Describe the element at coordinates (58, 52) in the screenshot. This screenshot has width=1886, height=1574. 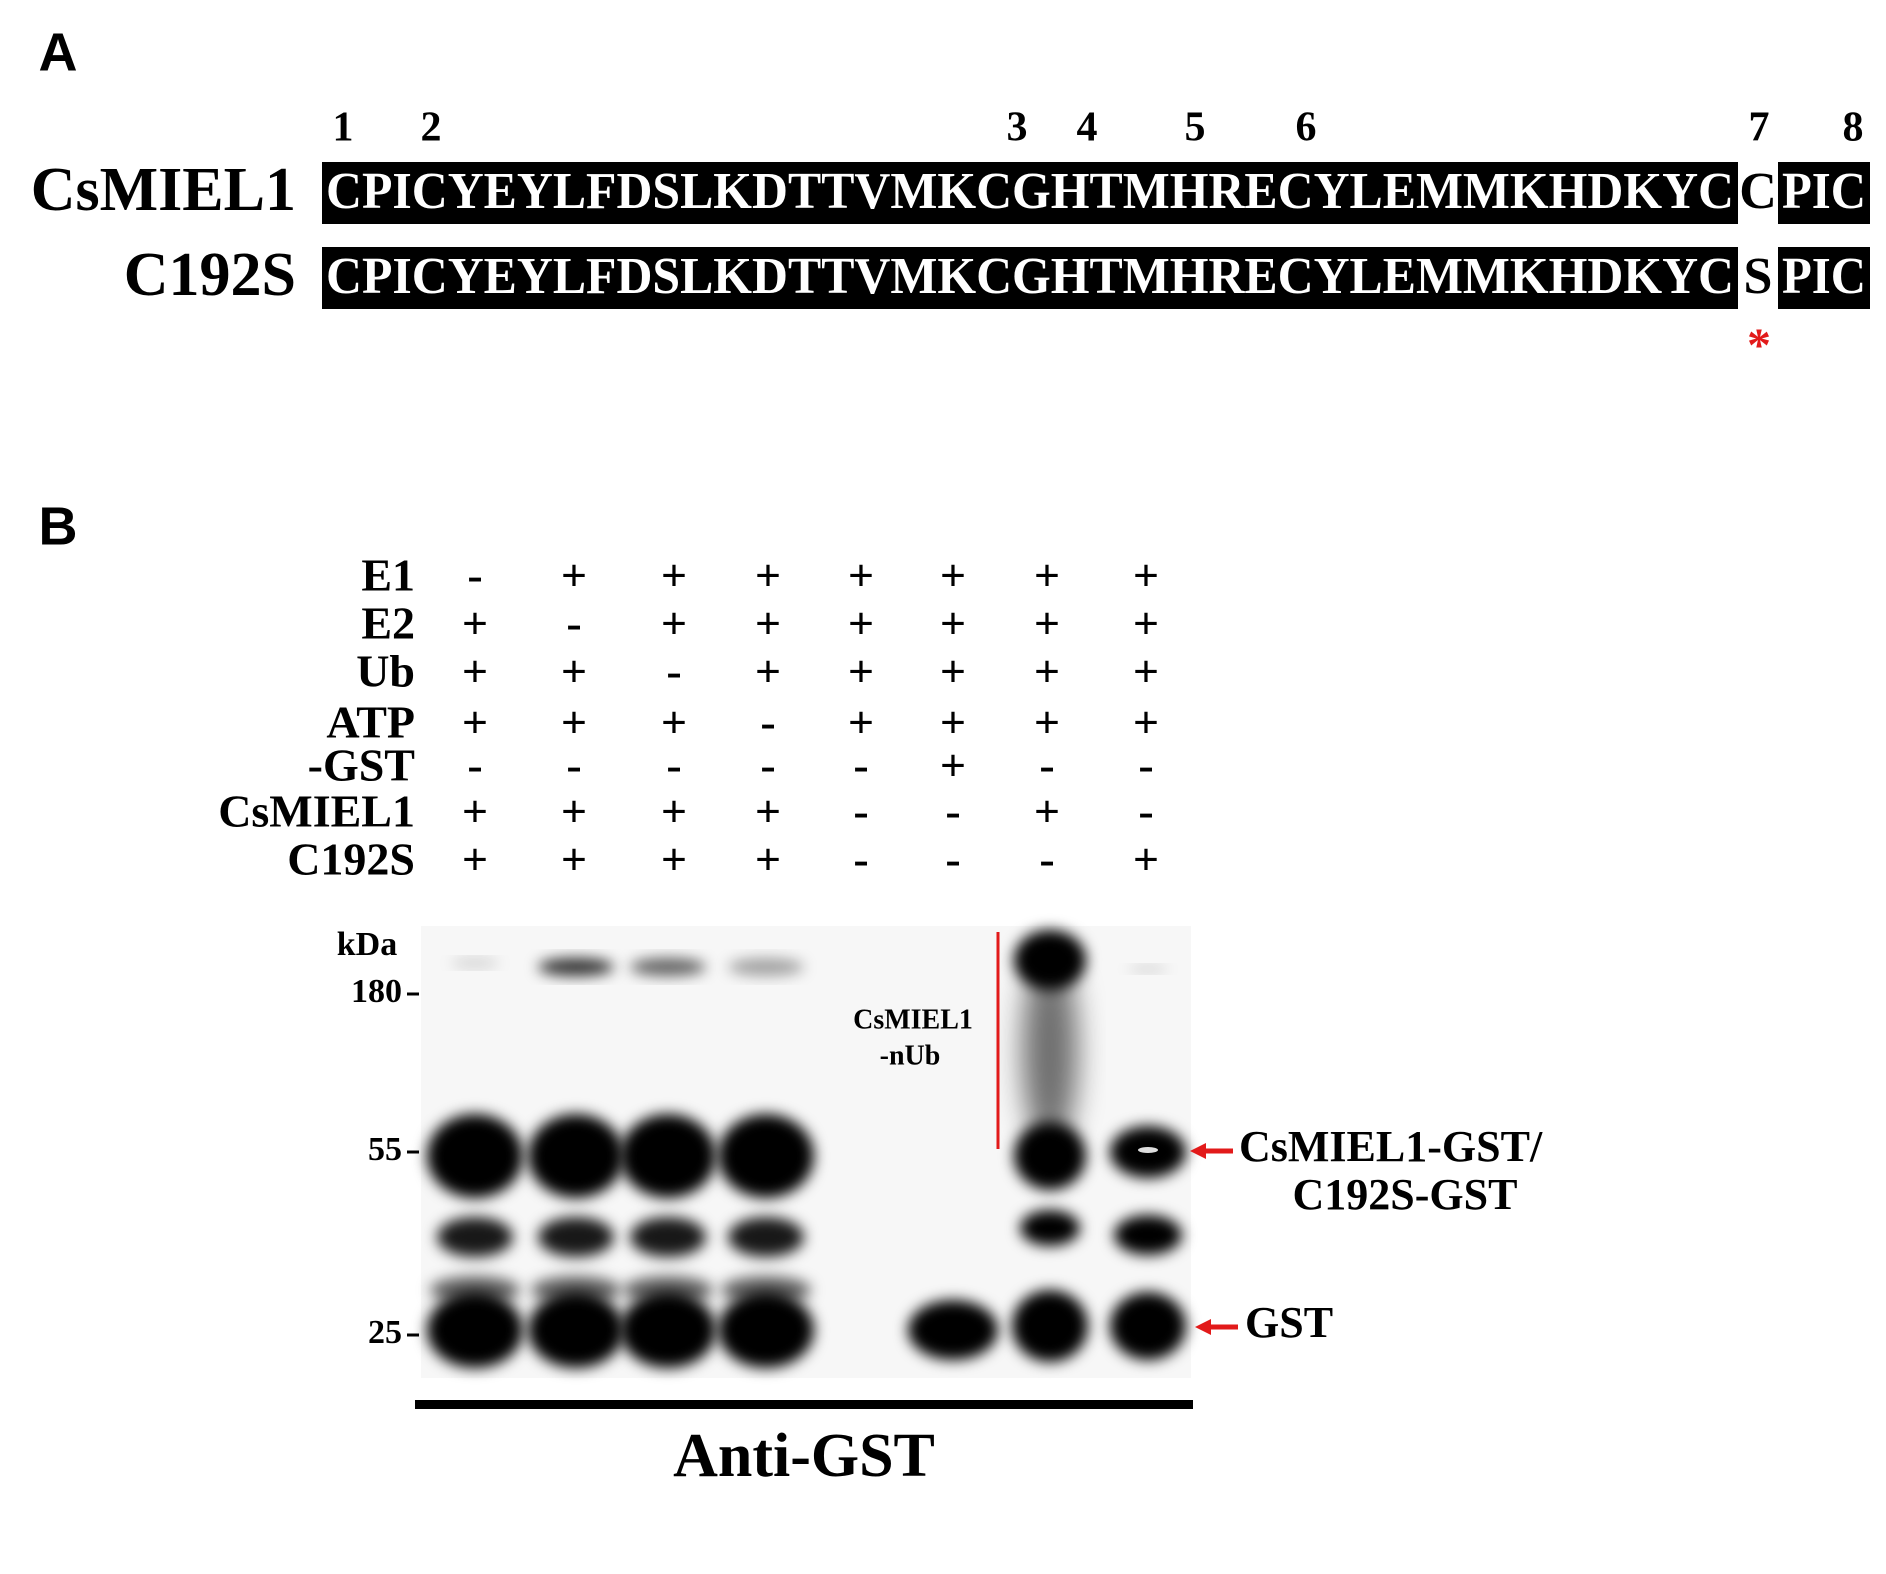
I see `panel-label: A` at that location.